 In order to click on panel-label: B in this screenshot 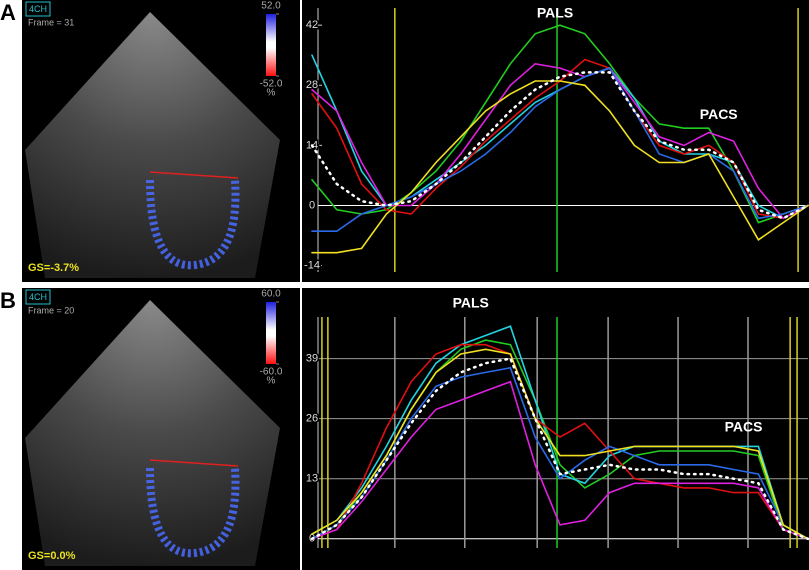, I will do `click(8, 300)`.